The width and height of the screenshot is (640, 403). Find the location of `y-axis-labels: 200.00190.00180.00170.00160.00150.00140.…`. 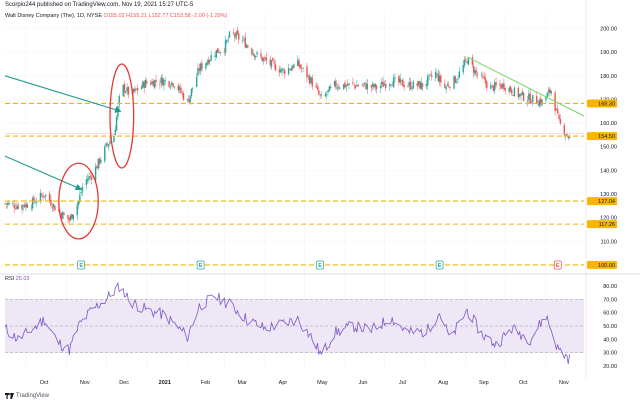

y-axis-labels: 200.00190.00180.00170.00160.00150.00140.… is located at coordinates (602, 198).